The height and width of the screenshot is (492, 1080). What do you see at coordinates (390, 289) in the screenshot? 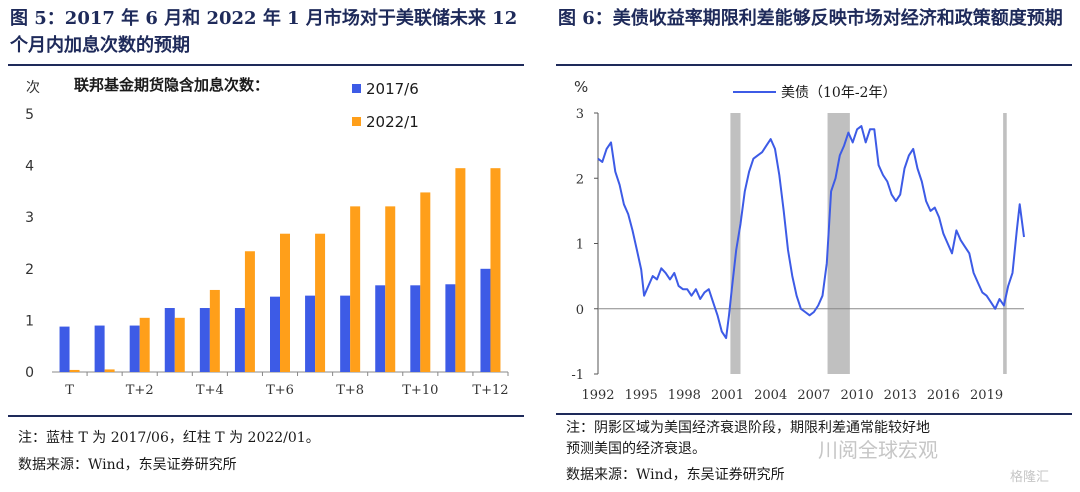
I see `bar-2022-T+9` at bounding box center [390, 289].